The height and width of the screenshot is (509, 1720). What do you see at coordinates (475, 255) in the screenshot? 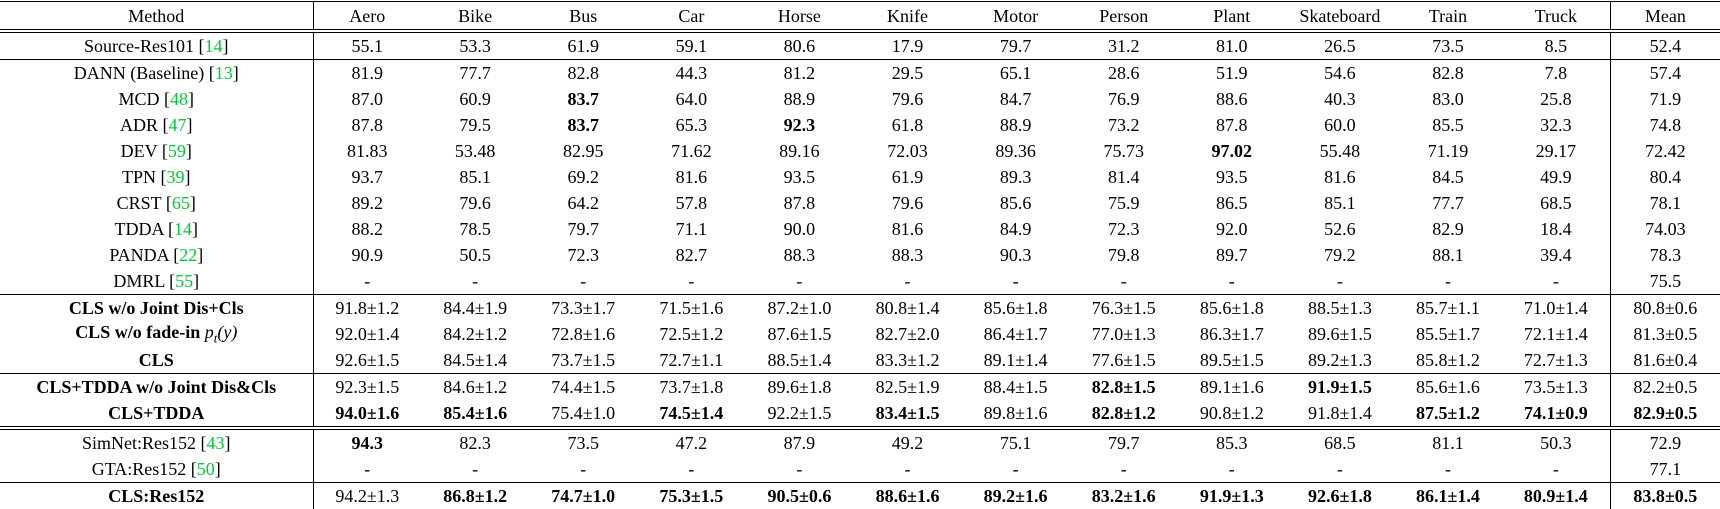
I see `value-cell-bike: 50.5` at bounding box center [475, 255].